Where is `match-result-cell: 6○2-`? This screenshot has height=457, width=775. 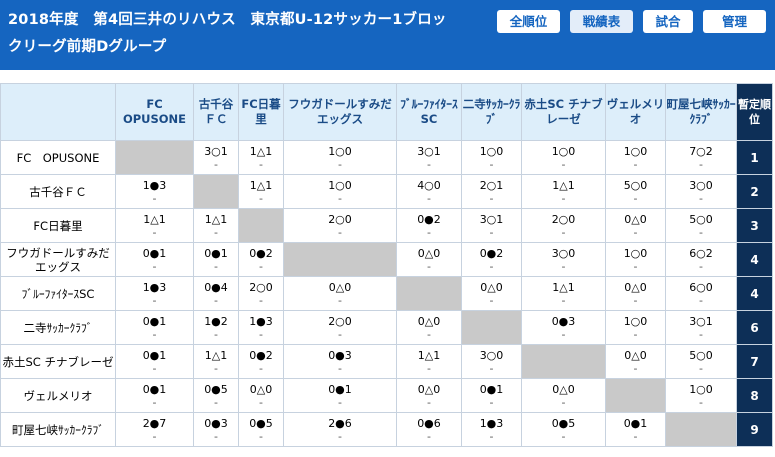 match-result-cell: 6○2- is located at coordinates (701, 259).